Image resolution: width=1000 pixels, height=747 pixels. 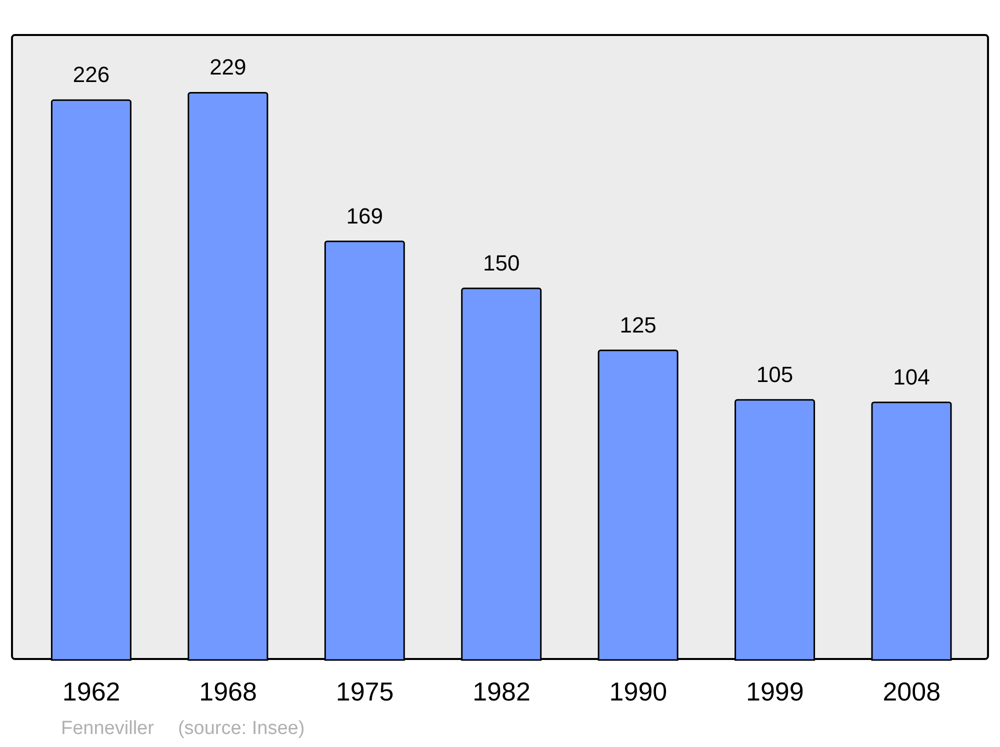 What do you see at coordinates (911, 377) in the screenshot?
I see `data-label: 104` at bounding box center [911, 377].